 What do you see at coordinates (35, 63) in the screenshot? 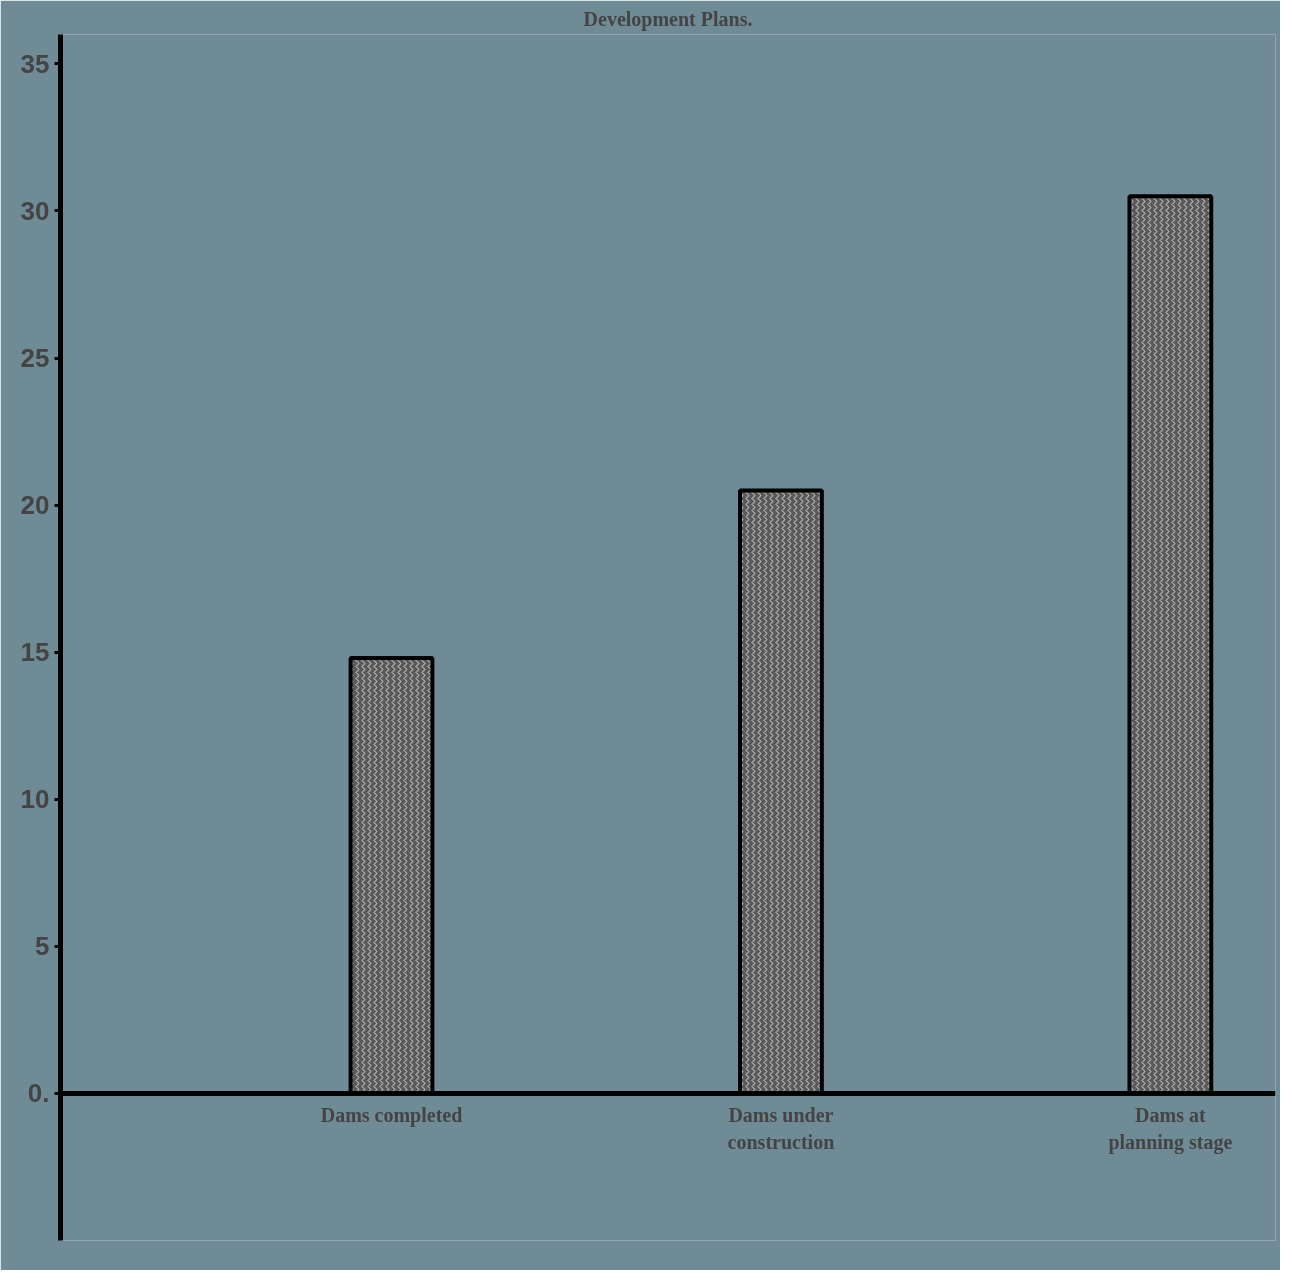
I see `y-tick-label: 35` at bounding box center [35, 63].